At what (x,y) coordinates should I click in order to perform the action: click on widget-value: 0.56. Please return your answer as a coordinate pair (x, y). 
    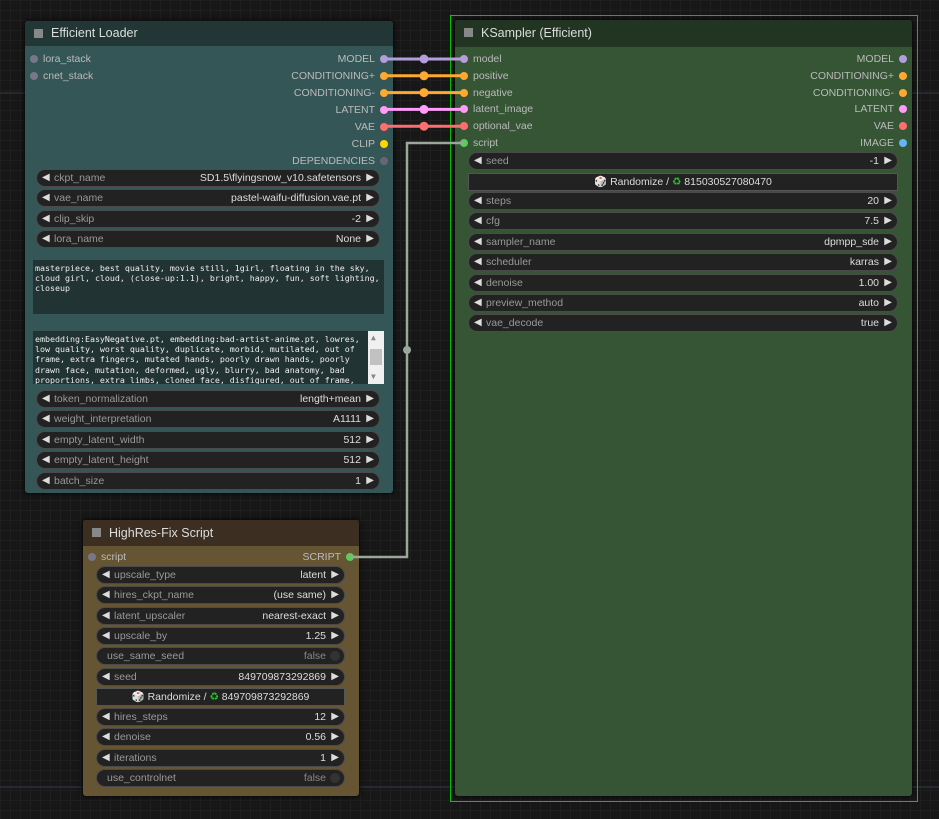
    Looking at the image, I should click on (315, 737).